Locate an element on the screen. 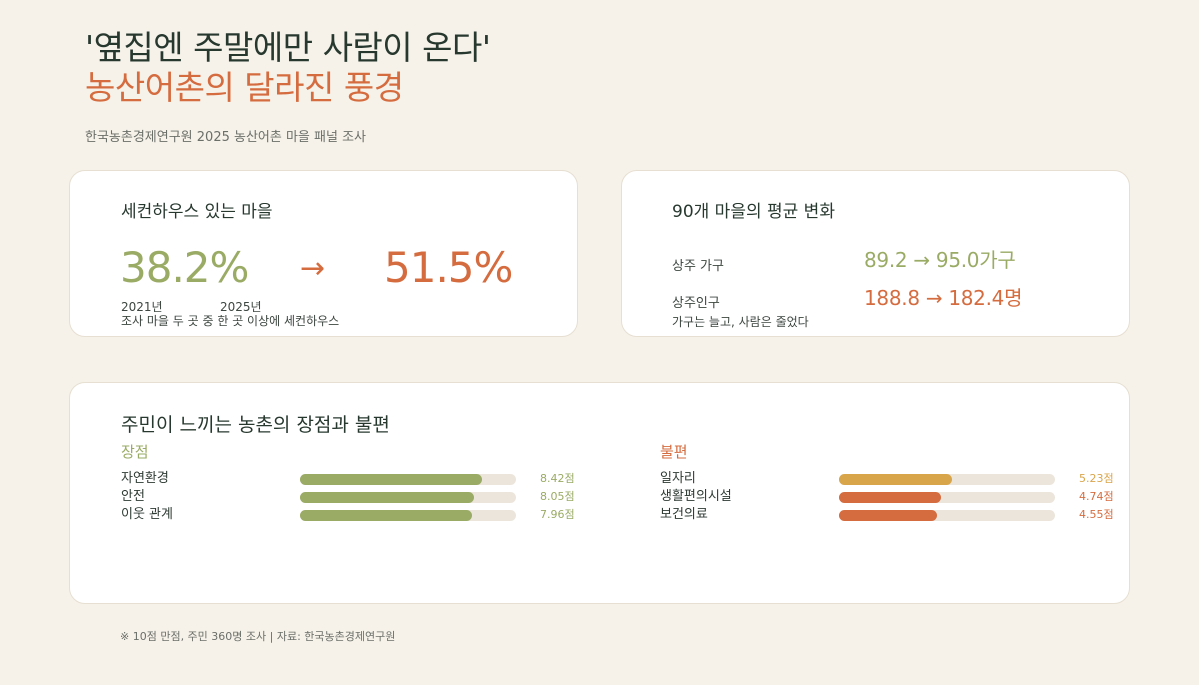 The height and width of the screenshot is (685, 1199). year-2025-label: 2025년 is located at coordinates (241, 307).